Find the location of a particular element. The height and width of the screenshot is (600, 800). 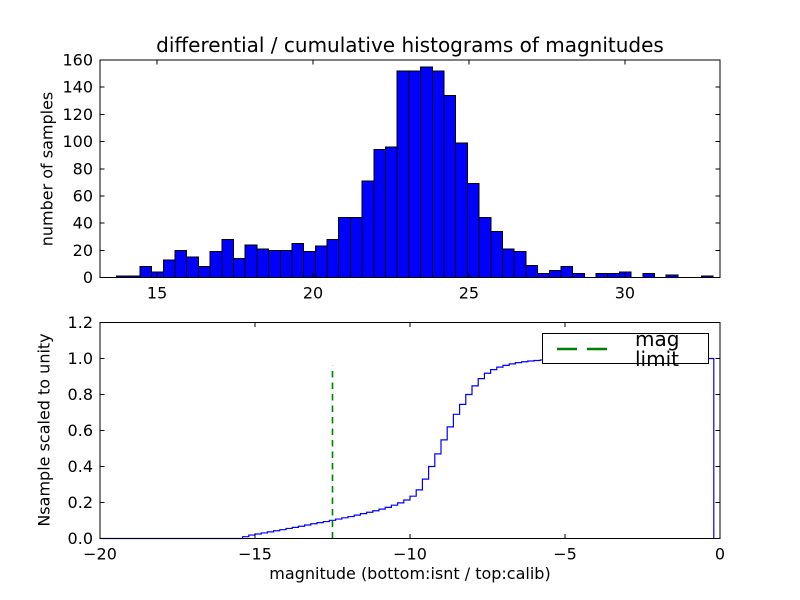

top-x-tick-label: 30 is located at coordinates (625, 293).